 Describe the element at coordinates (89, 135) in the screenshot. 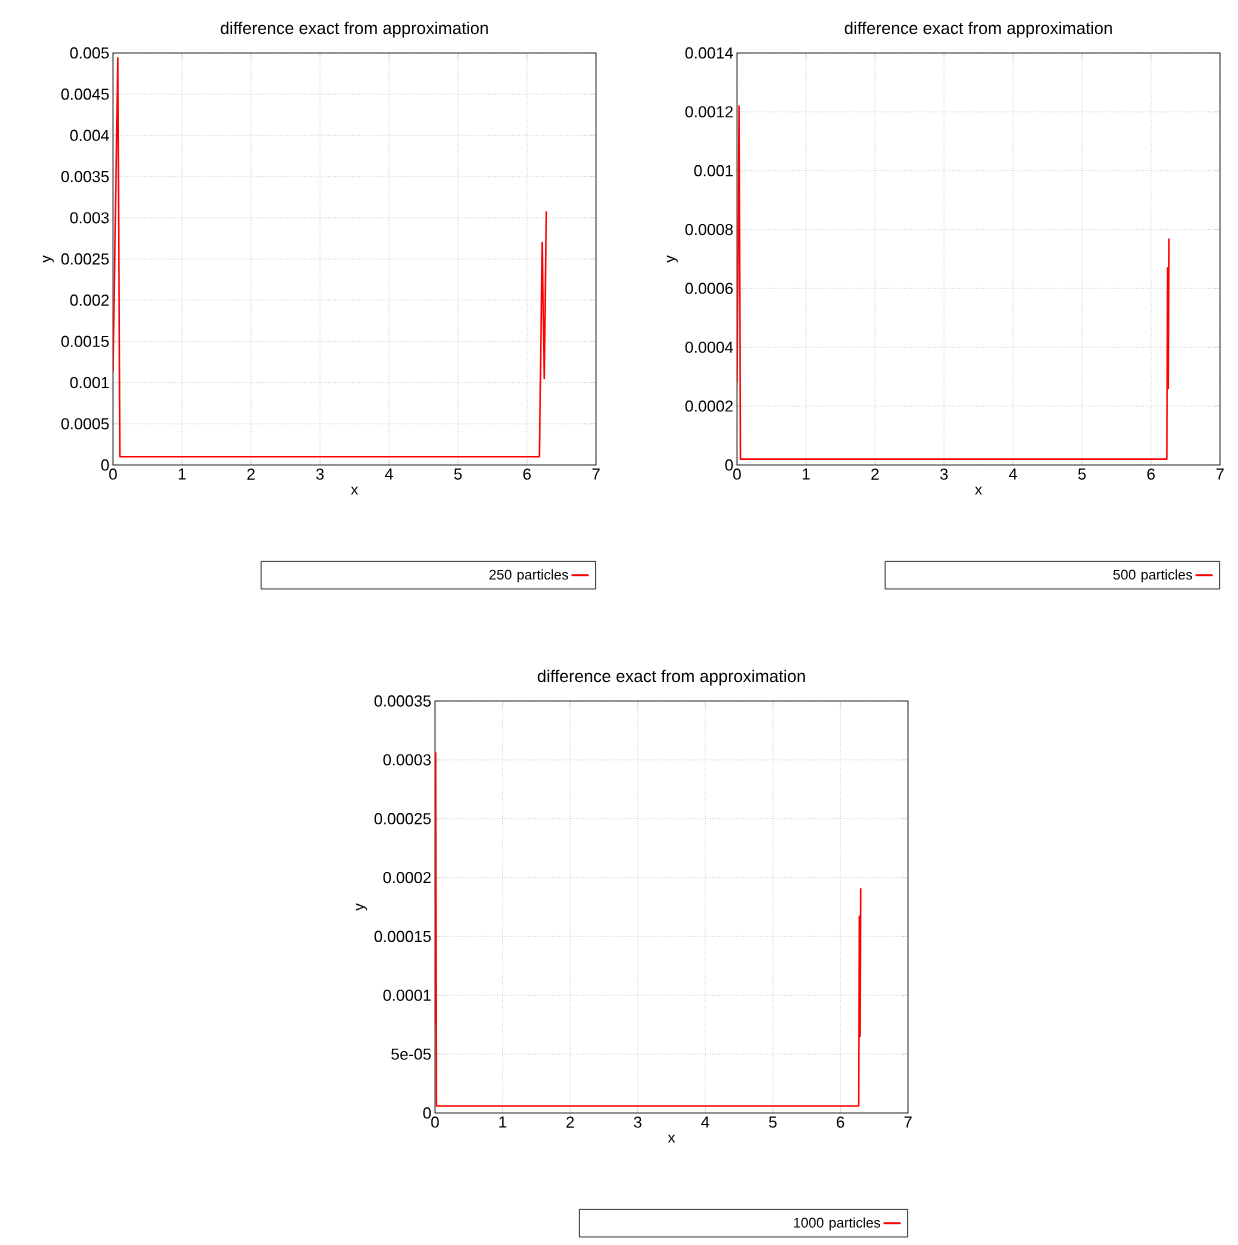

I see `y-tick-label: 0.004` at that location.